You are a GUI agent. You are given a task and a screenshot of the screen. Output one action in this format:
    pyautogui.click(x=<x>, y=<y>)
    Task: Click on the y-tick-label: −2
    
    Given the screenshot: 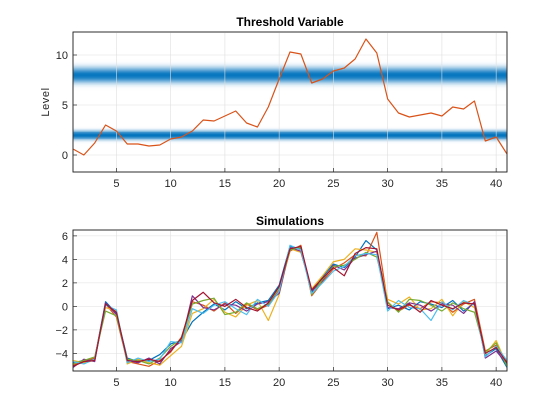 What is the action you would take?
    pyautogui.click(x=61, y=331)
    